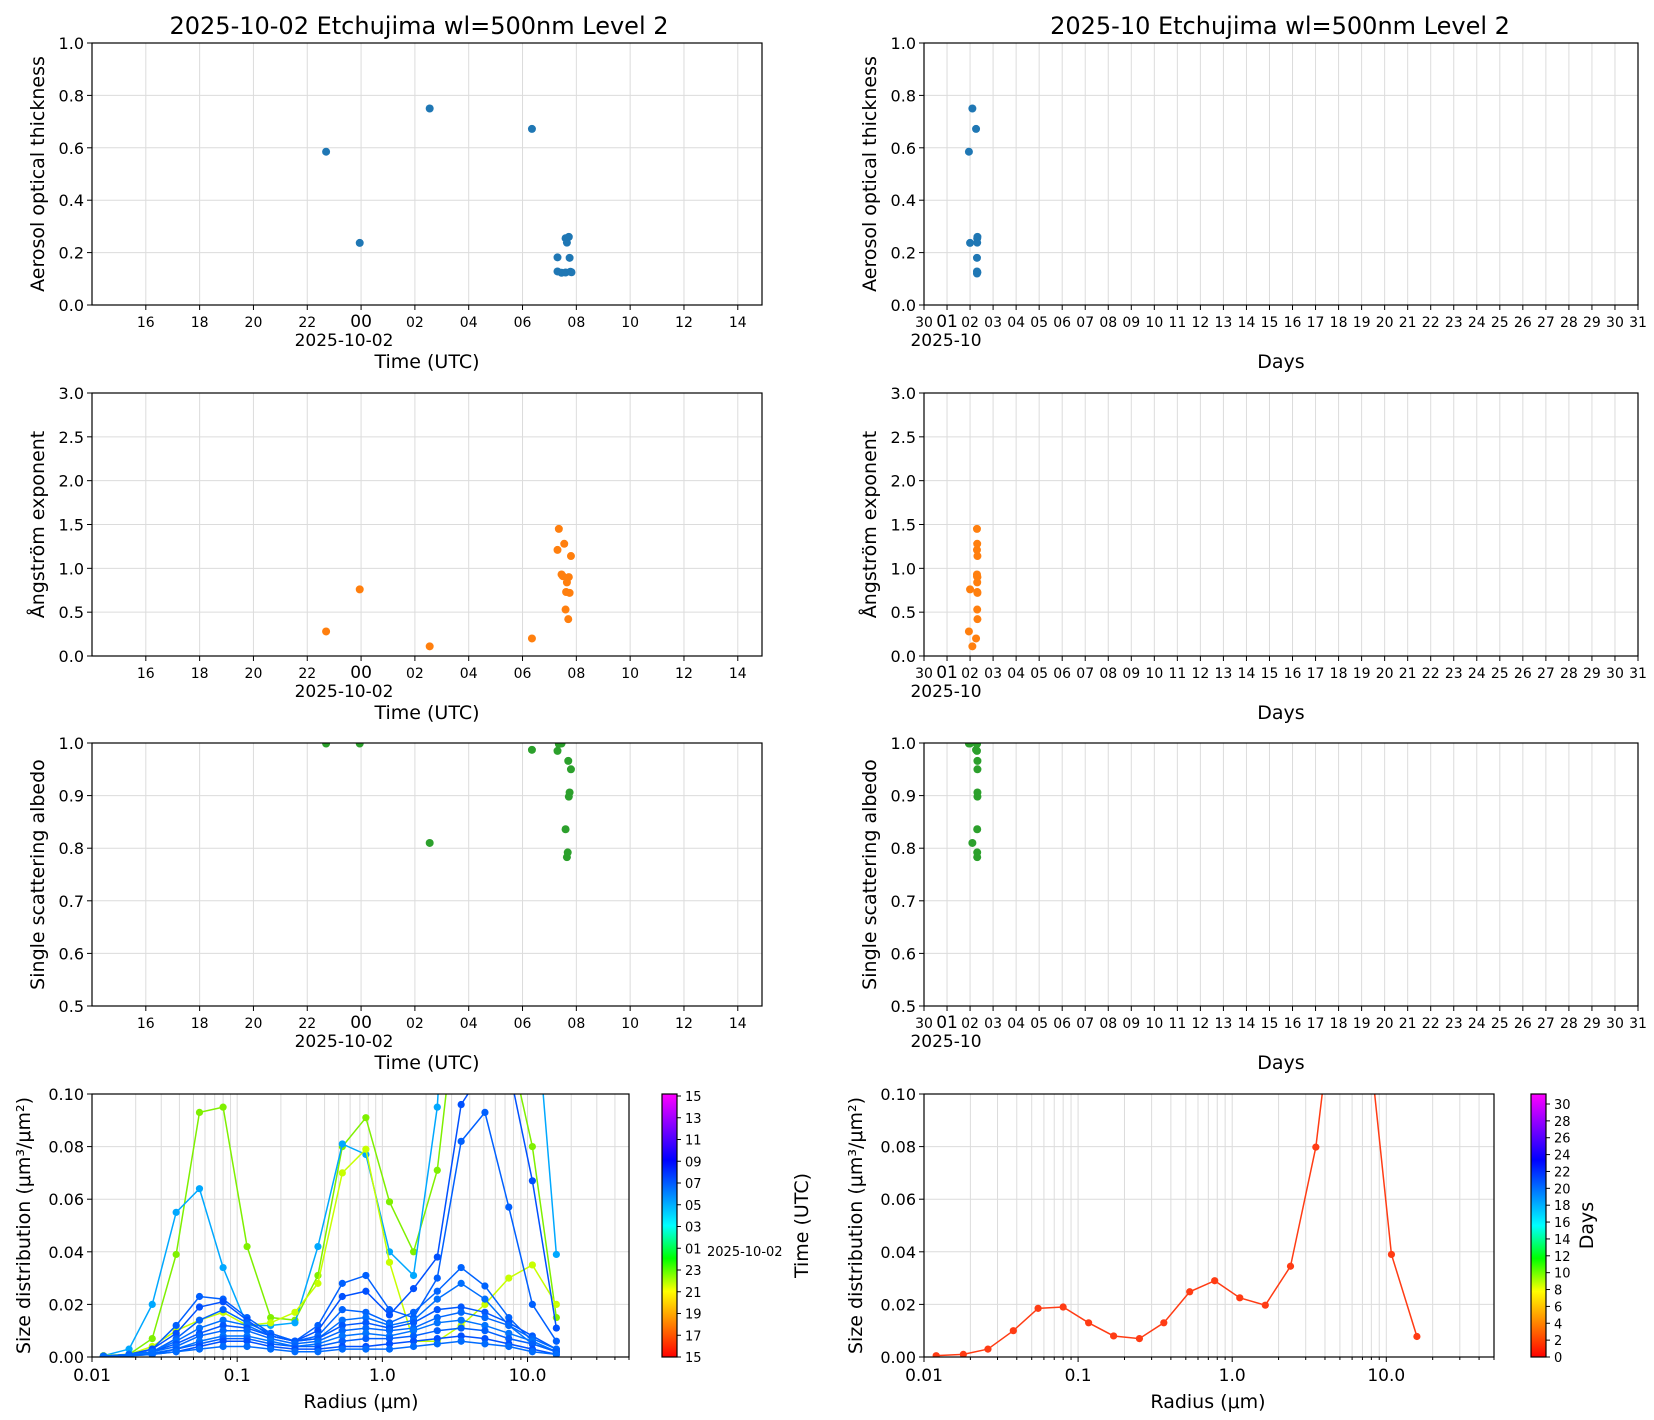  What do you see at coordinates (1362, 323) in the screenshot?
I see `x-tick-label: 19` at bounding box center [1362, 323].